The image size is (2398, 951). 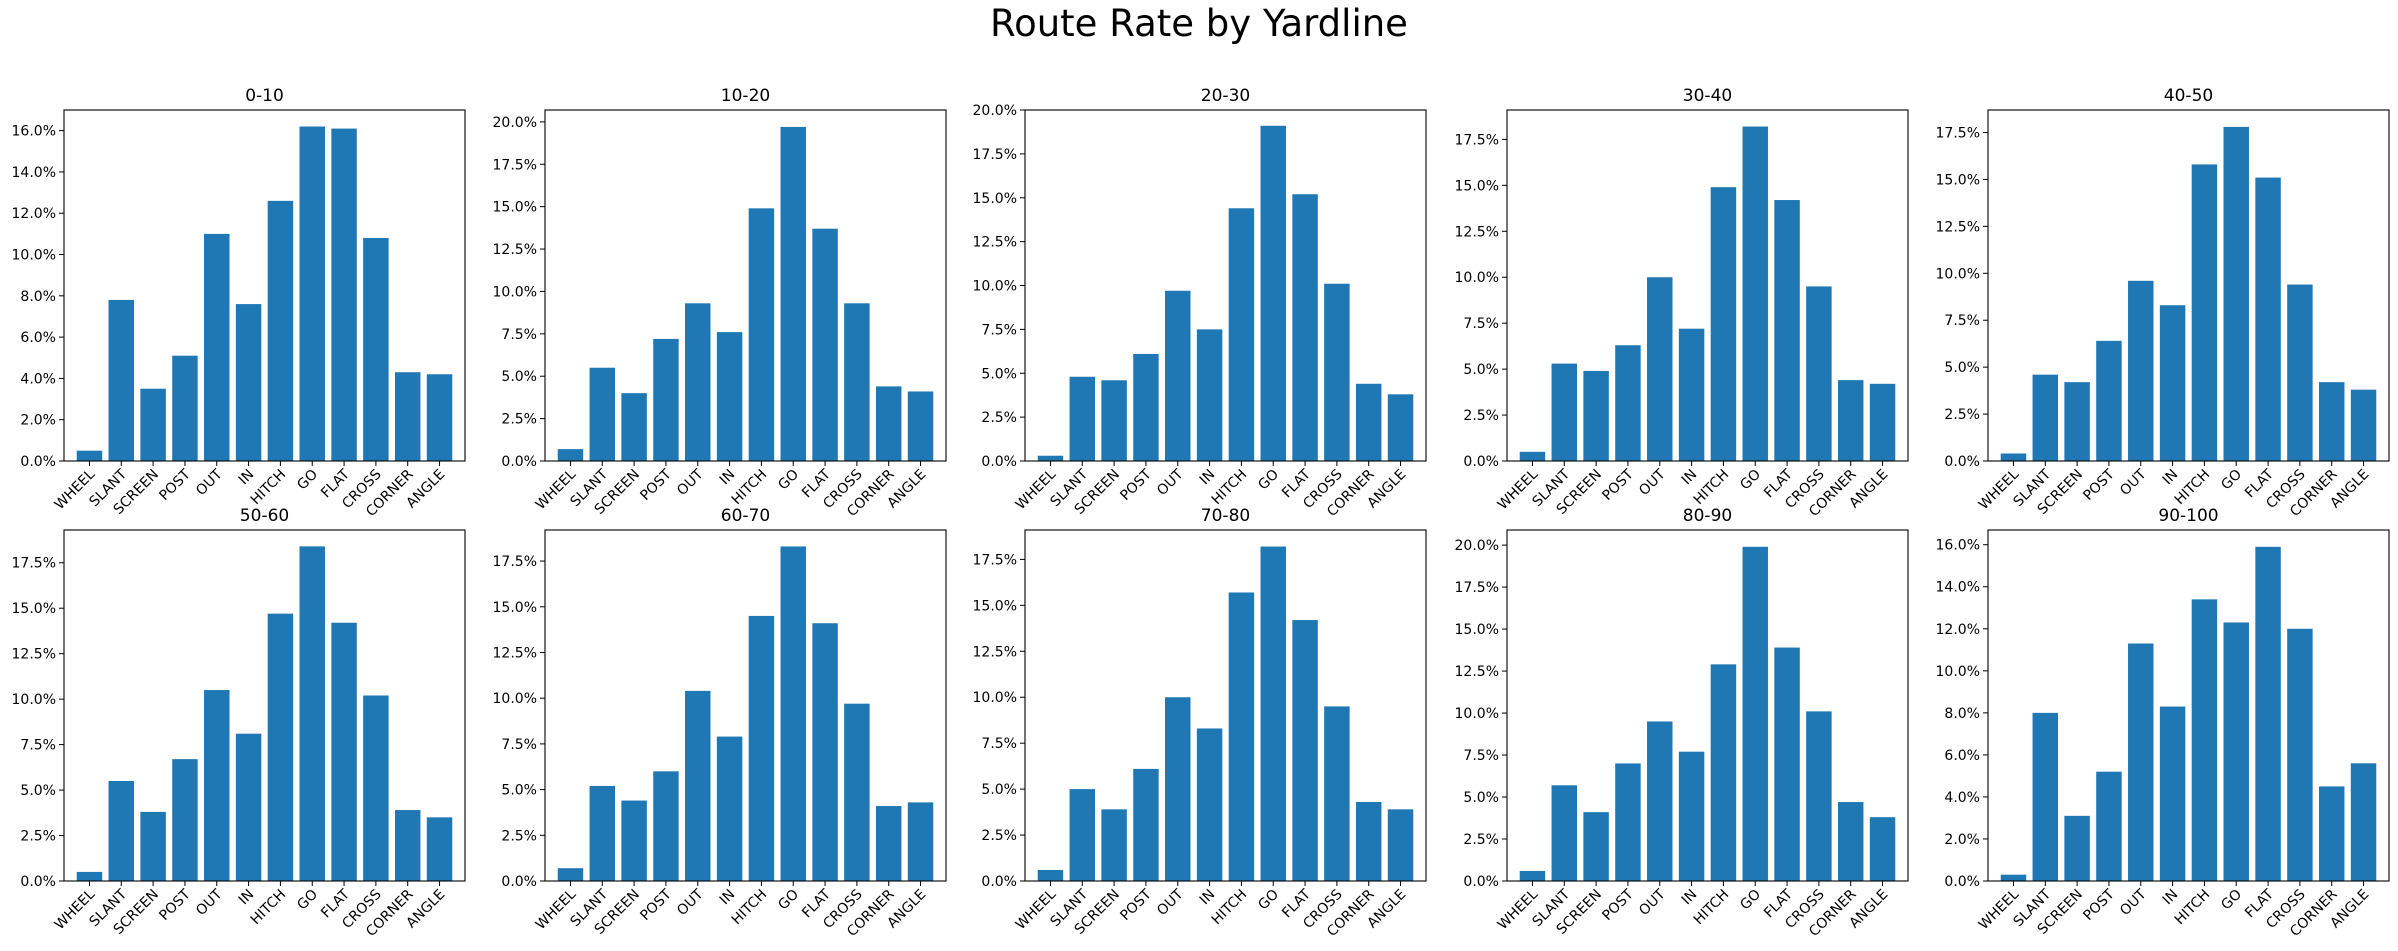 What do you see at coordinates (519, 377) in the screenshot?
I see `y-tick-label: 5.0%` at bounding box center [519, 377].